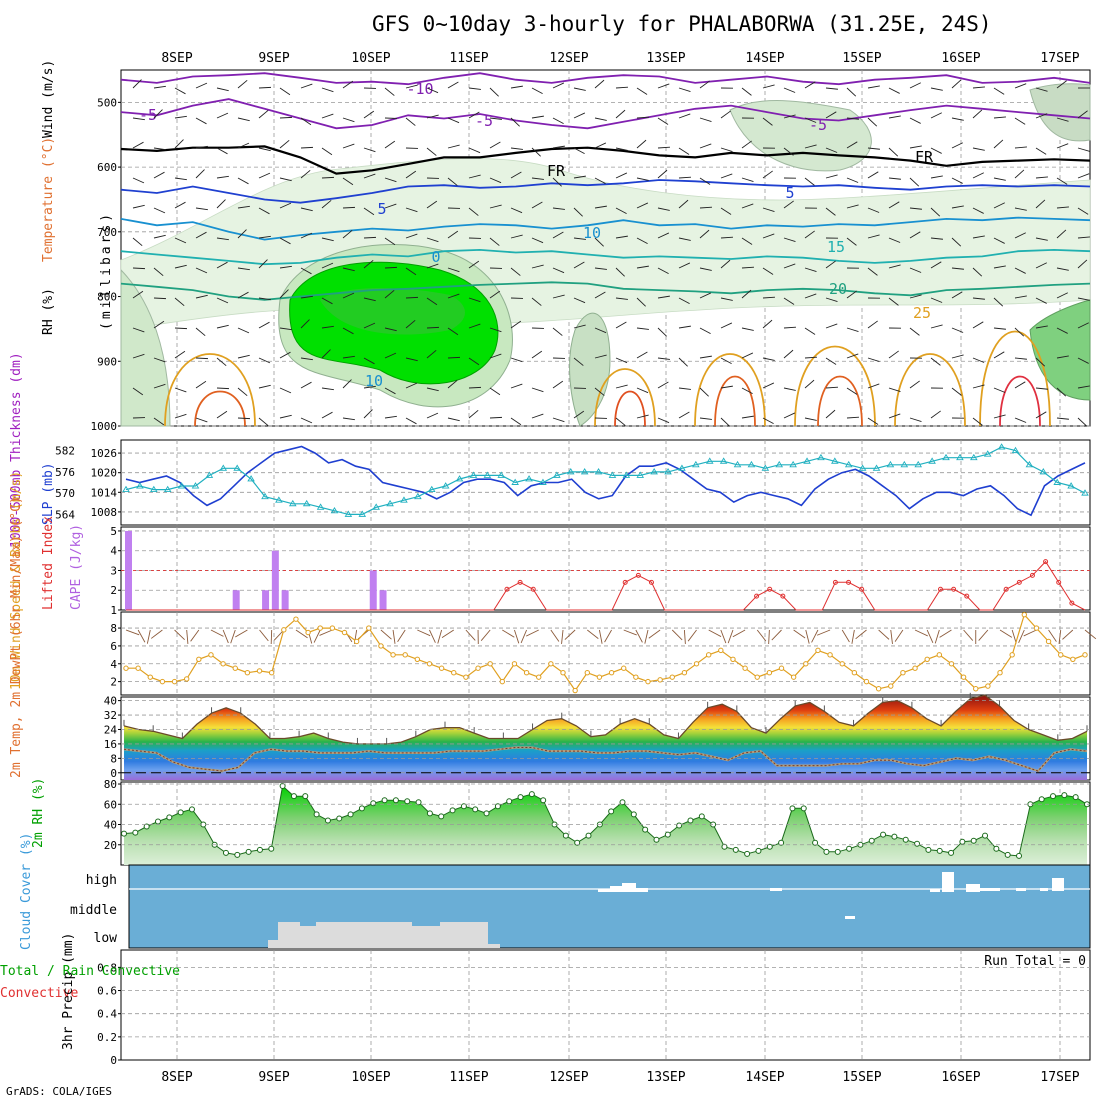  Describe the element at coordinates (38, 813) in the screenshot. I see `rh2m-ylabel: 2m RH (%)` at that location.